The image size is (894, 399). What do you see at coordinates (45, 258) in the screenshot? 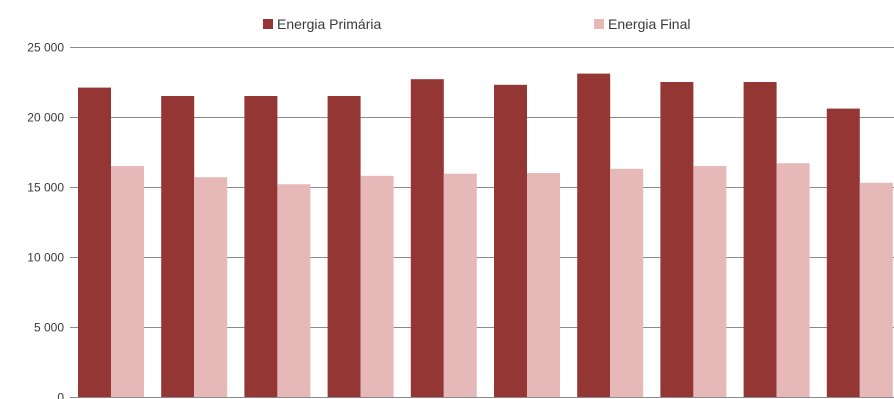
I see `y-tick-label: 10 000` at bounding box center [45, 258].